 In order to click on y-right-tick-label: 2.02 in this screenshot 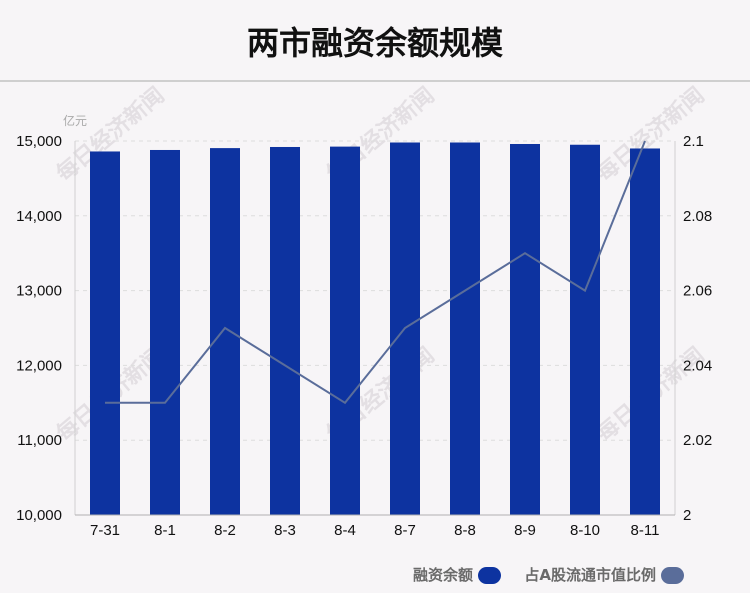, I will do `click(697, 440)`.